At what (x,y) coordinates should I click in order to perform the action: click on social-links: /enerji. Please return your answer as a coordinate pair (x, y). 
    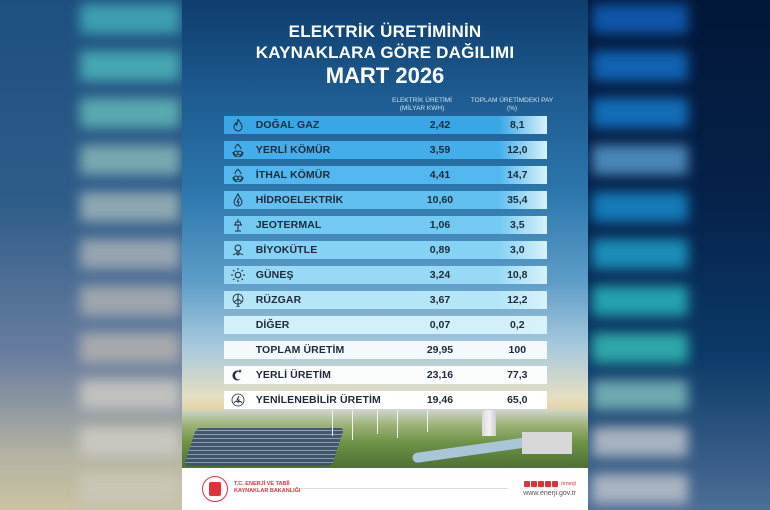
    Looking at the image, I should click on (550, 484).